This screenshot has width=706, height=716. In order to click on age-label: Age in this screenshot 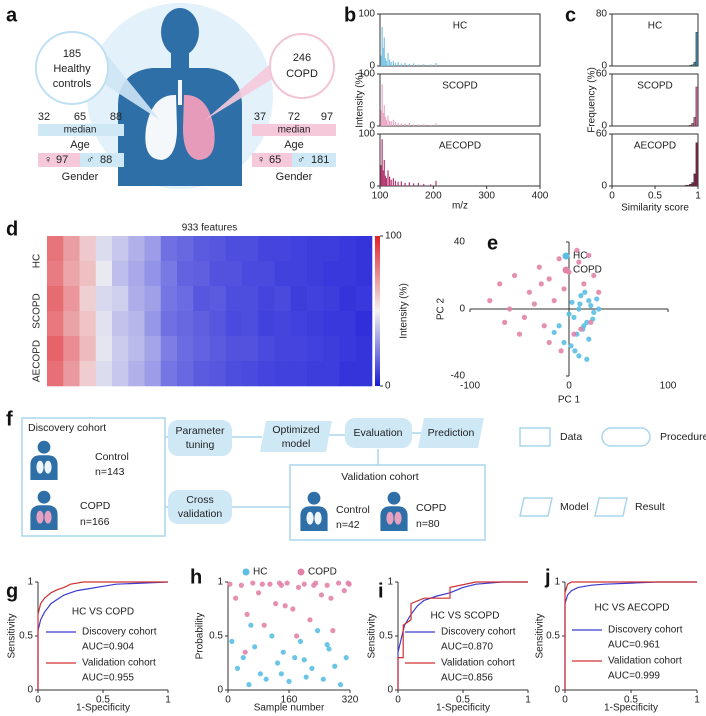, I will do `click(80, 145)`.